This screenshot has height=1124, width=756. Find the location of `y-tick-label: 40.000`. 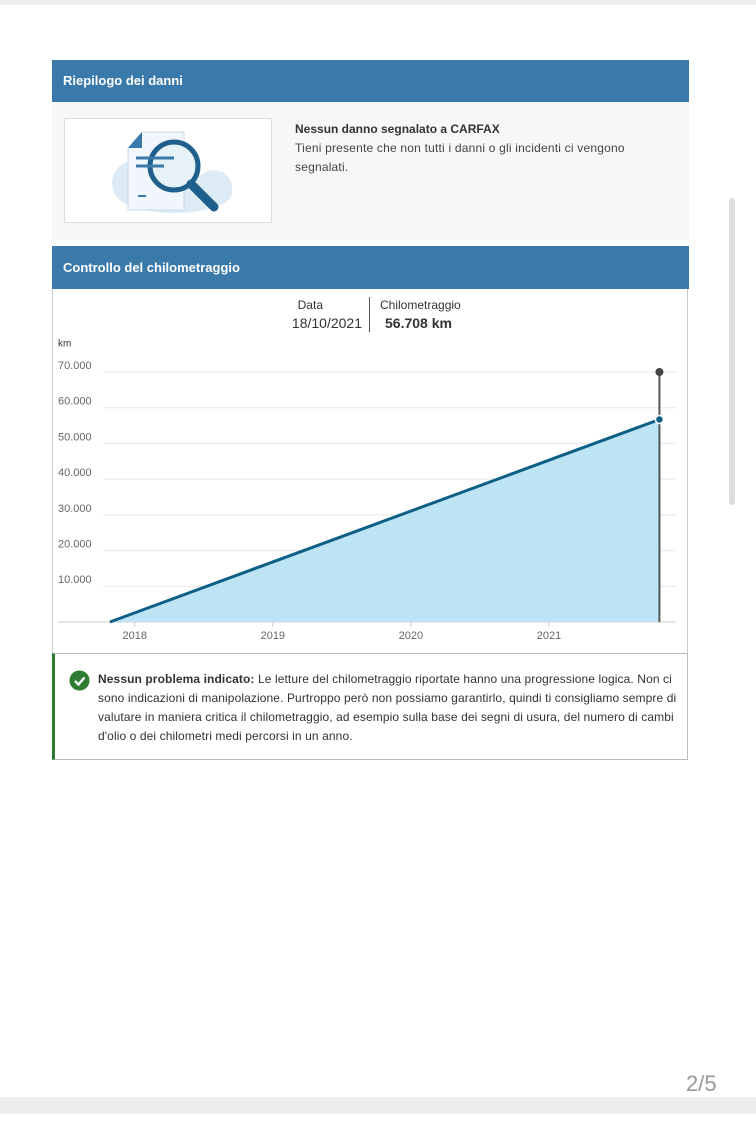

y-tick-label: 40.000 is located at coordinates (75, 473).